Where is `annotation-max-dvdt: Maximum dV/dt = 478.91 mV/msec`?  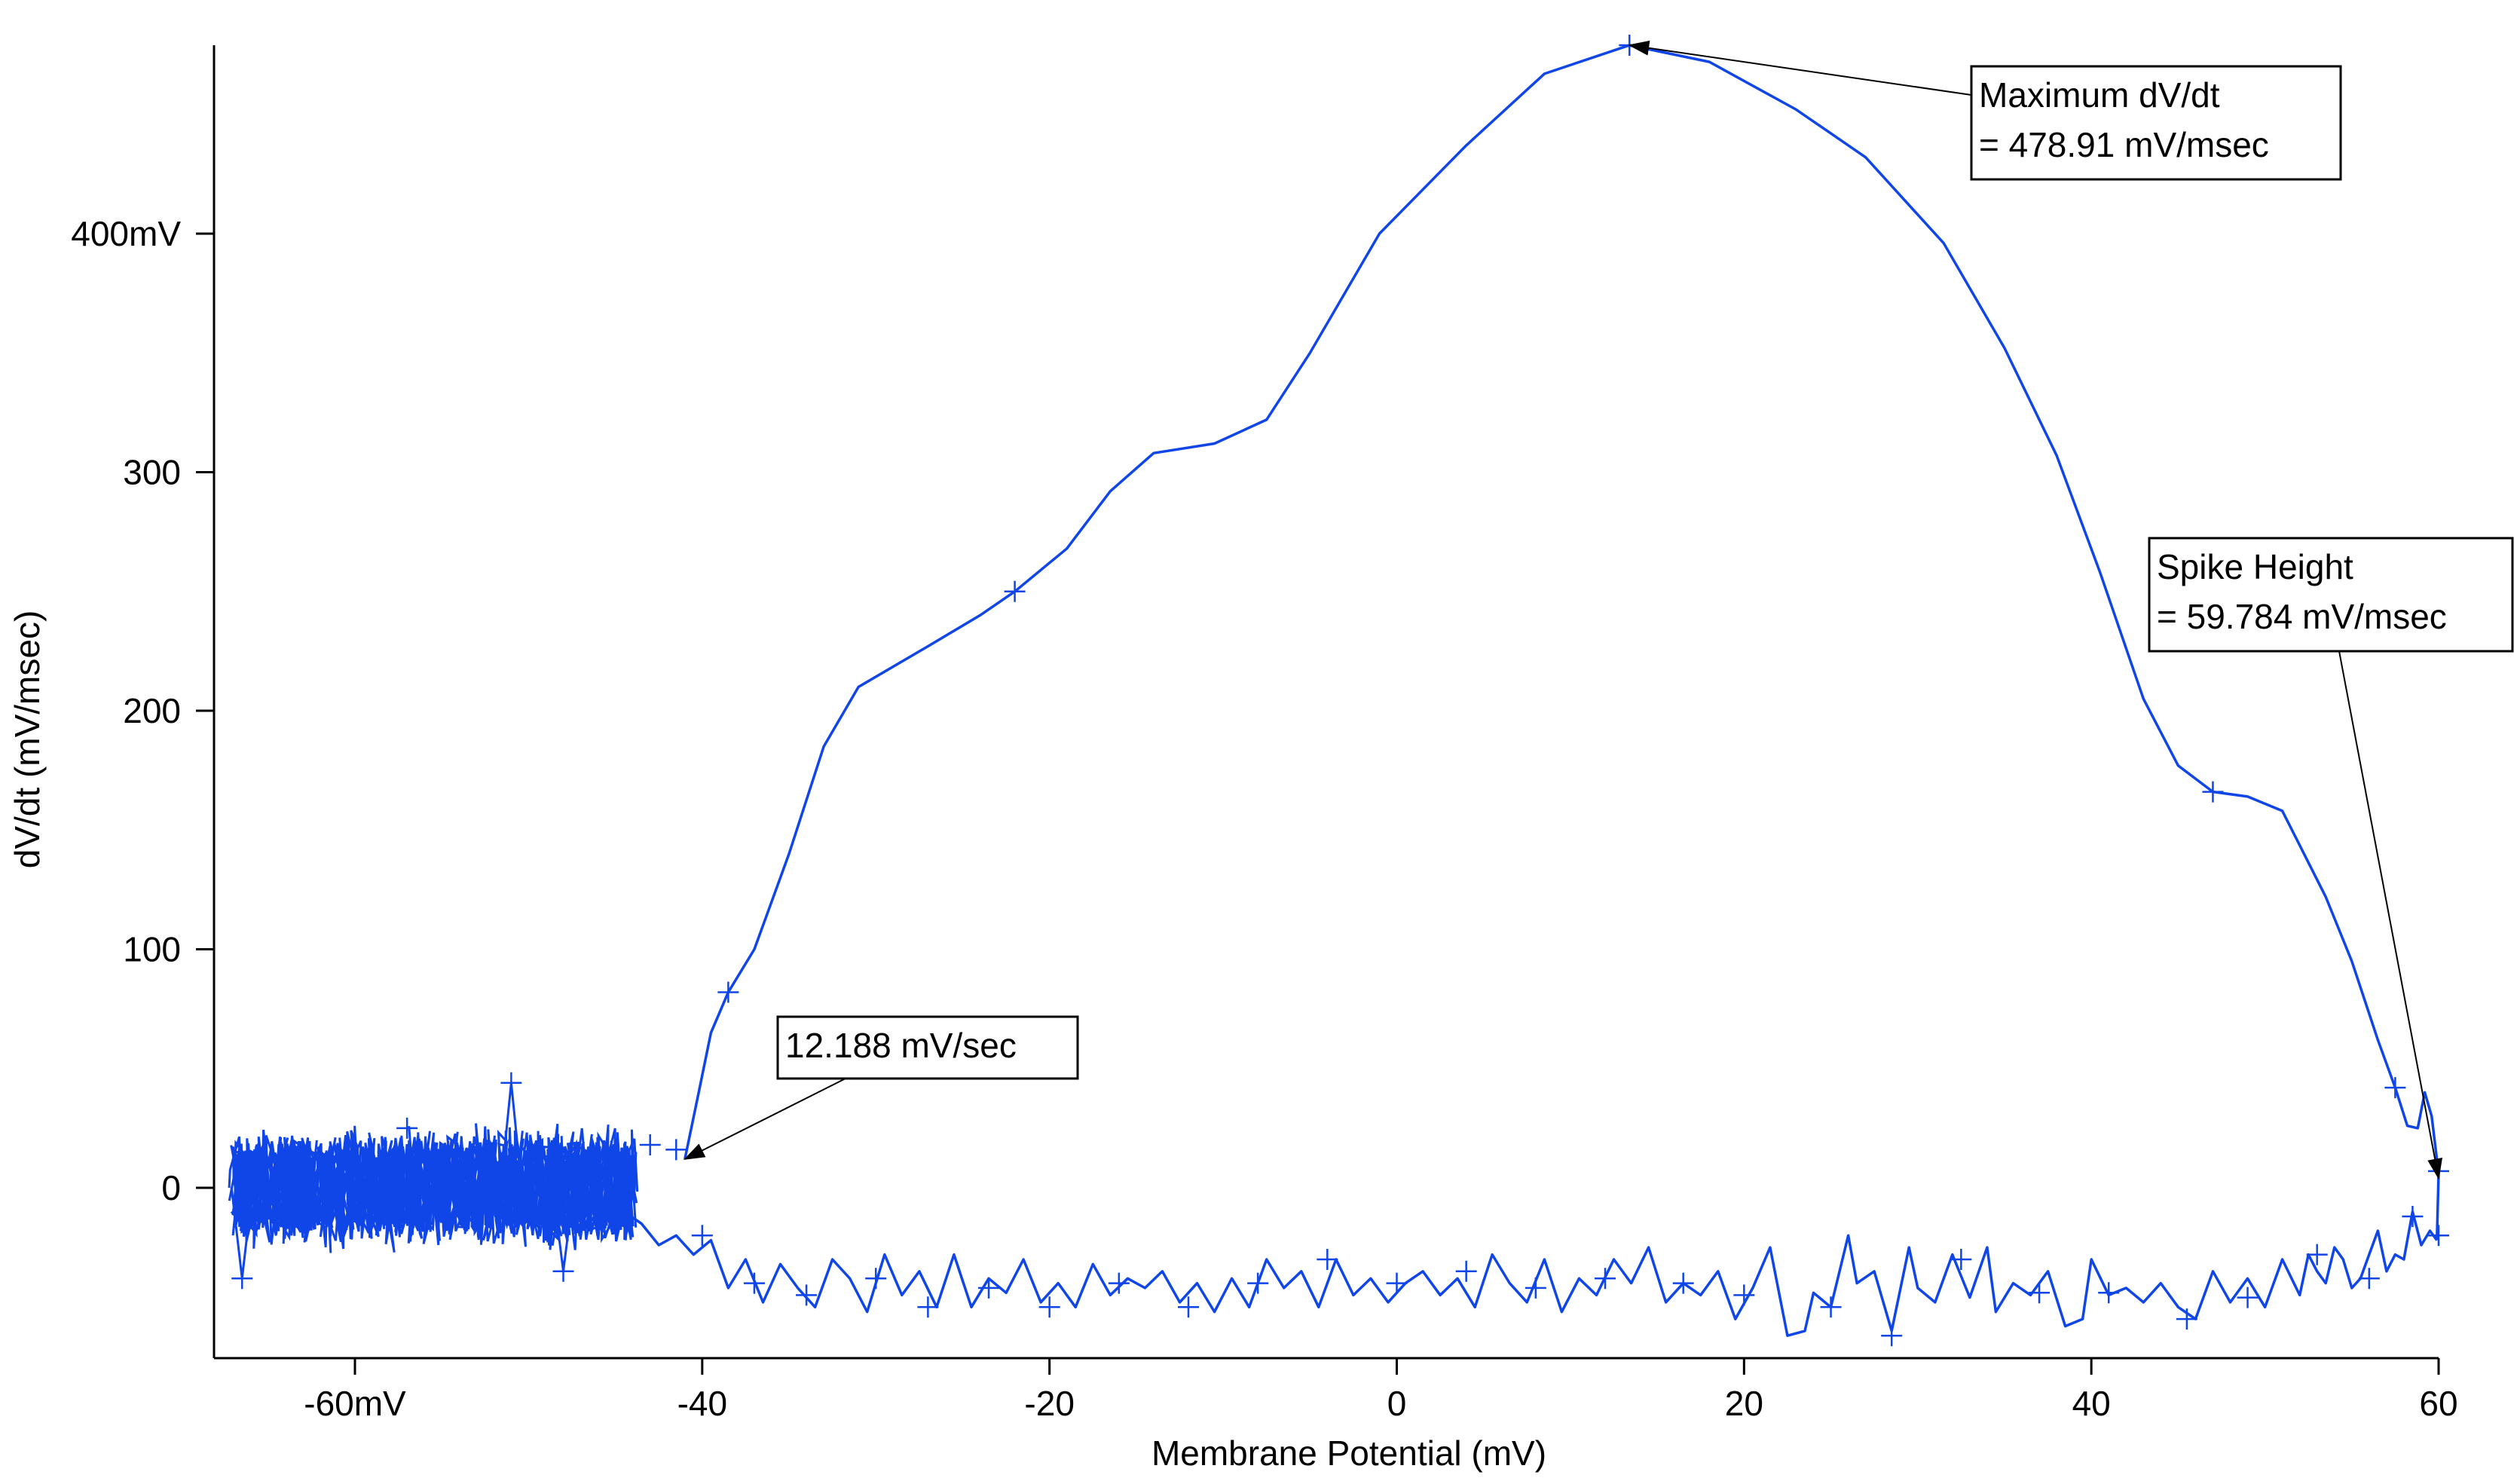
annotation-max-dvdt: Maximum dV/dt = 478.91 mV/msec is located at coordinates (1985, 111).